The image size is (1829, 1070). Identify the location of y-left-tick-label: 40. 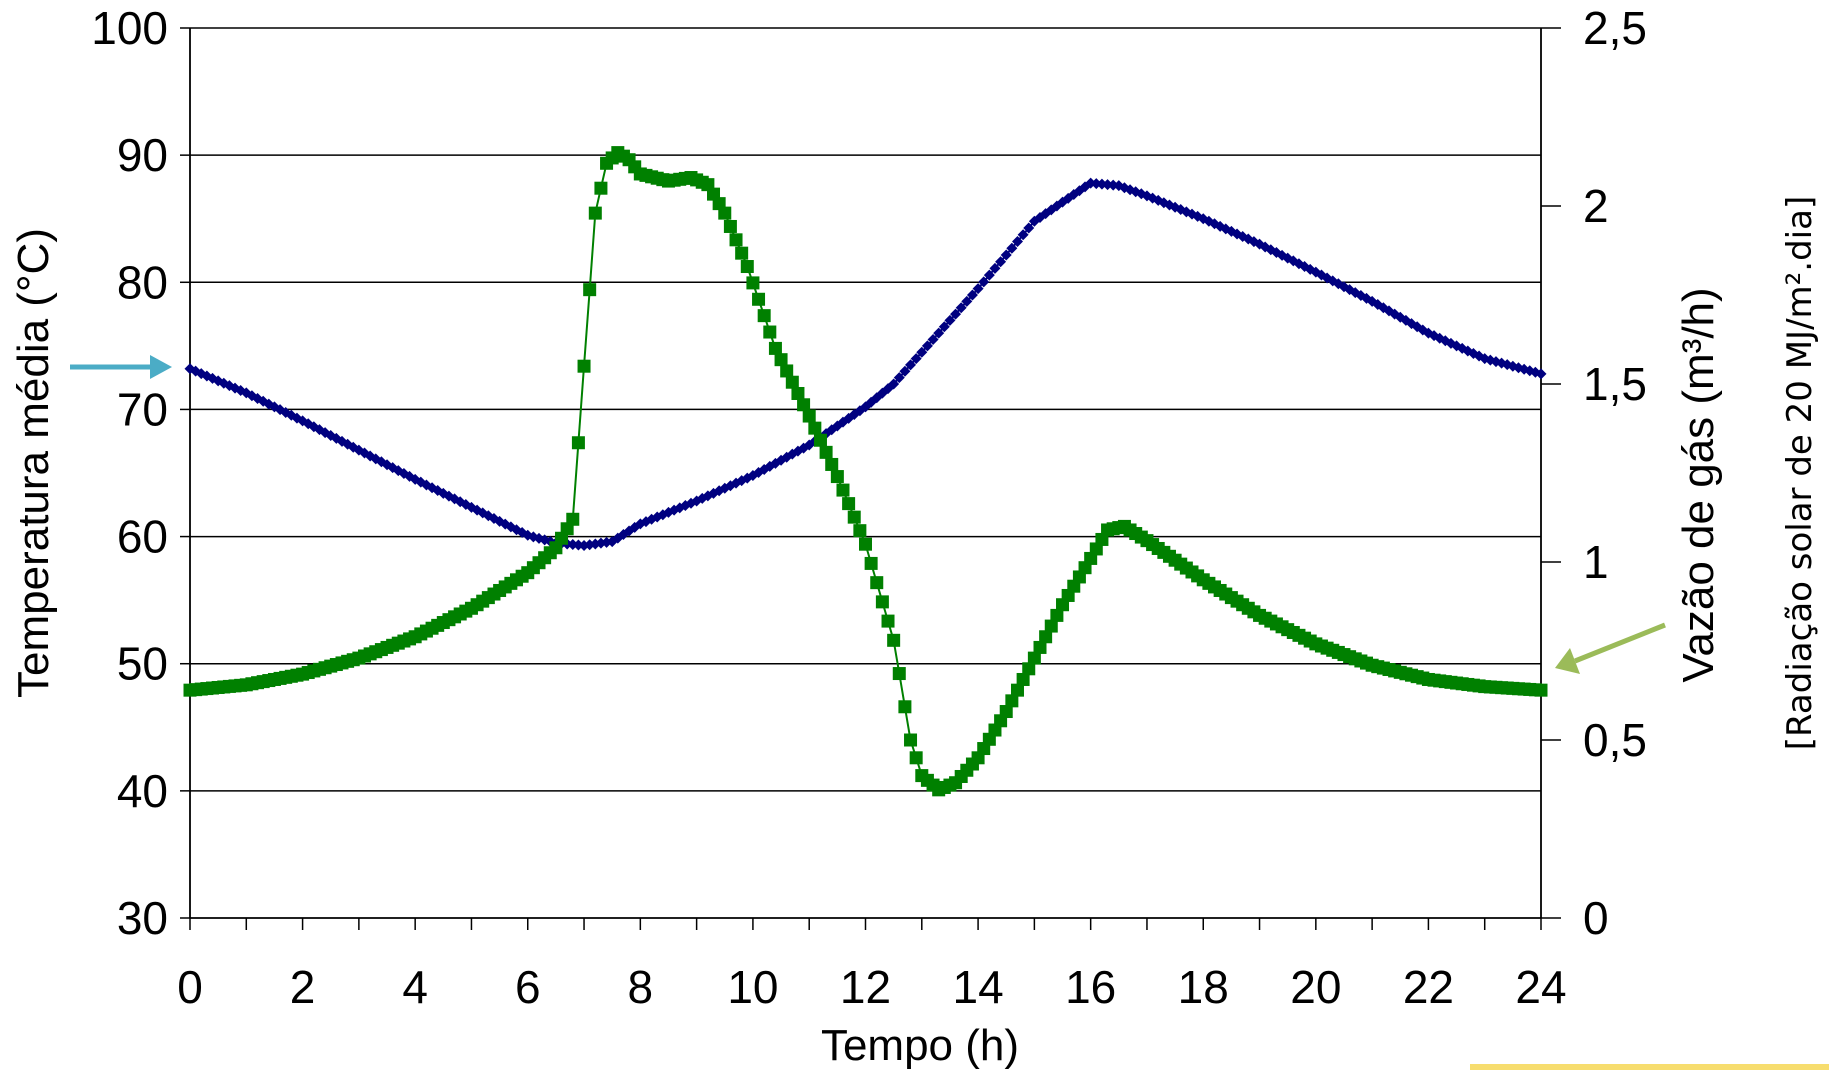
(142, 791).